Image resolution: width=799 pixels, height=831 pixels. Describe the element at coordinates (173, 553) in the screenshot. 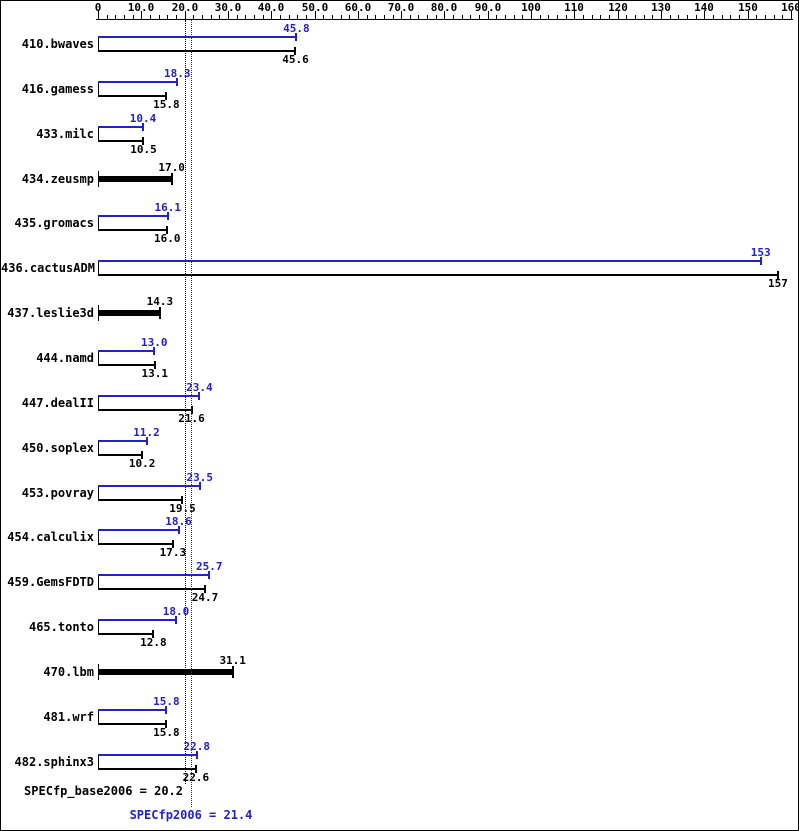

I see `base-value-label: 17.3` at that location.